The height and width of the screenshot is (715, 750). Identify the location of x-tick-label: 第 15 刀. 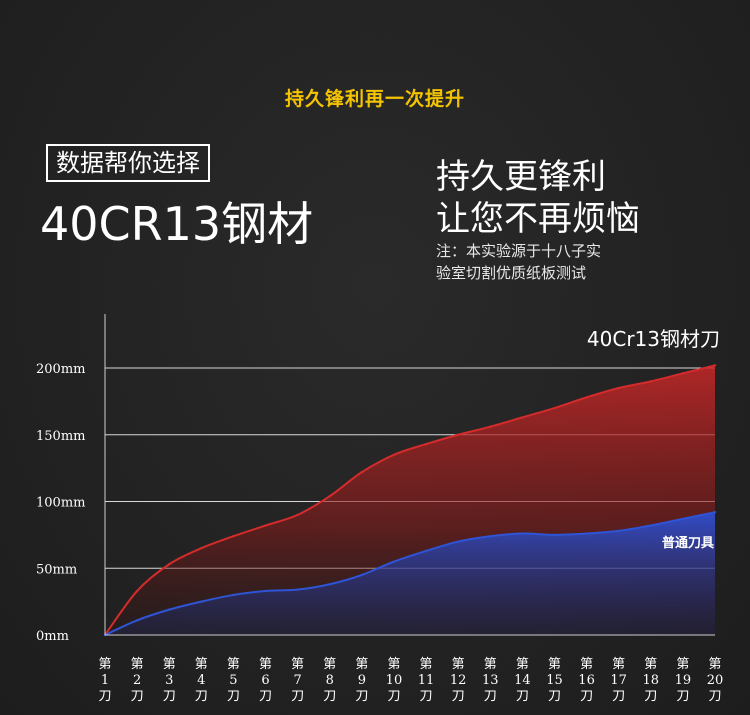
(554, 680).